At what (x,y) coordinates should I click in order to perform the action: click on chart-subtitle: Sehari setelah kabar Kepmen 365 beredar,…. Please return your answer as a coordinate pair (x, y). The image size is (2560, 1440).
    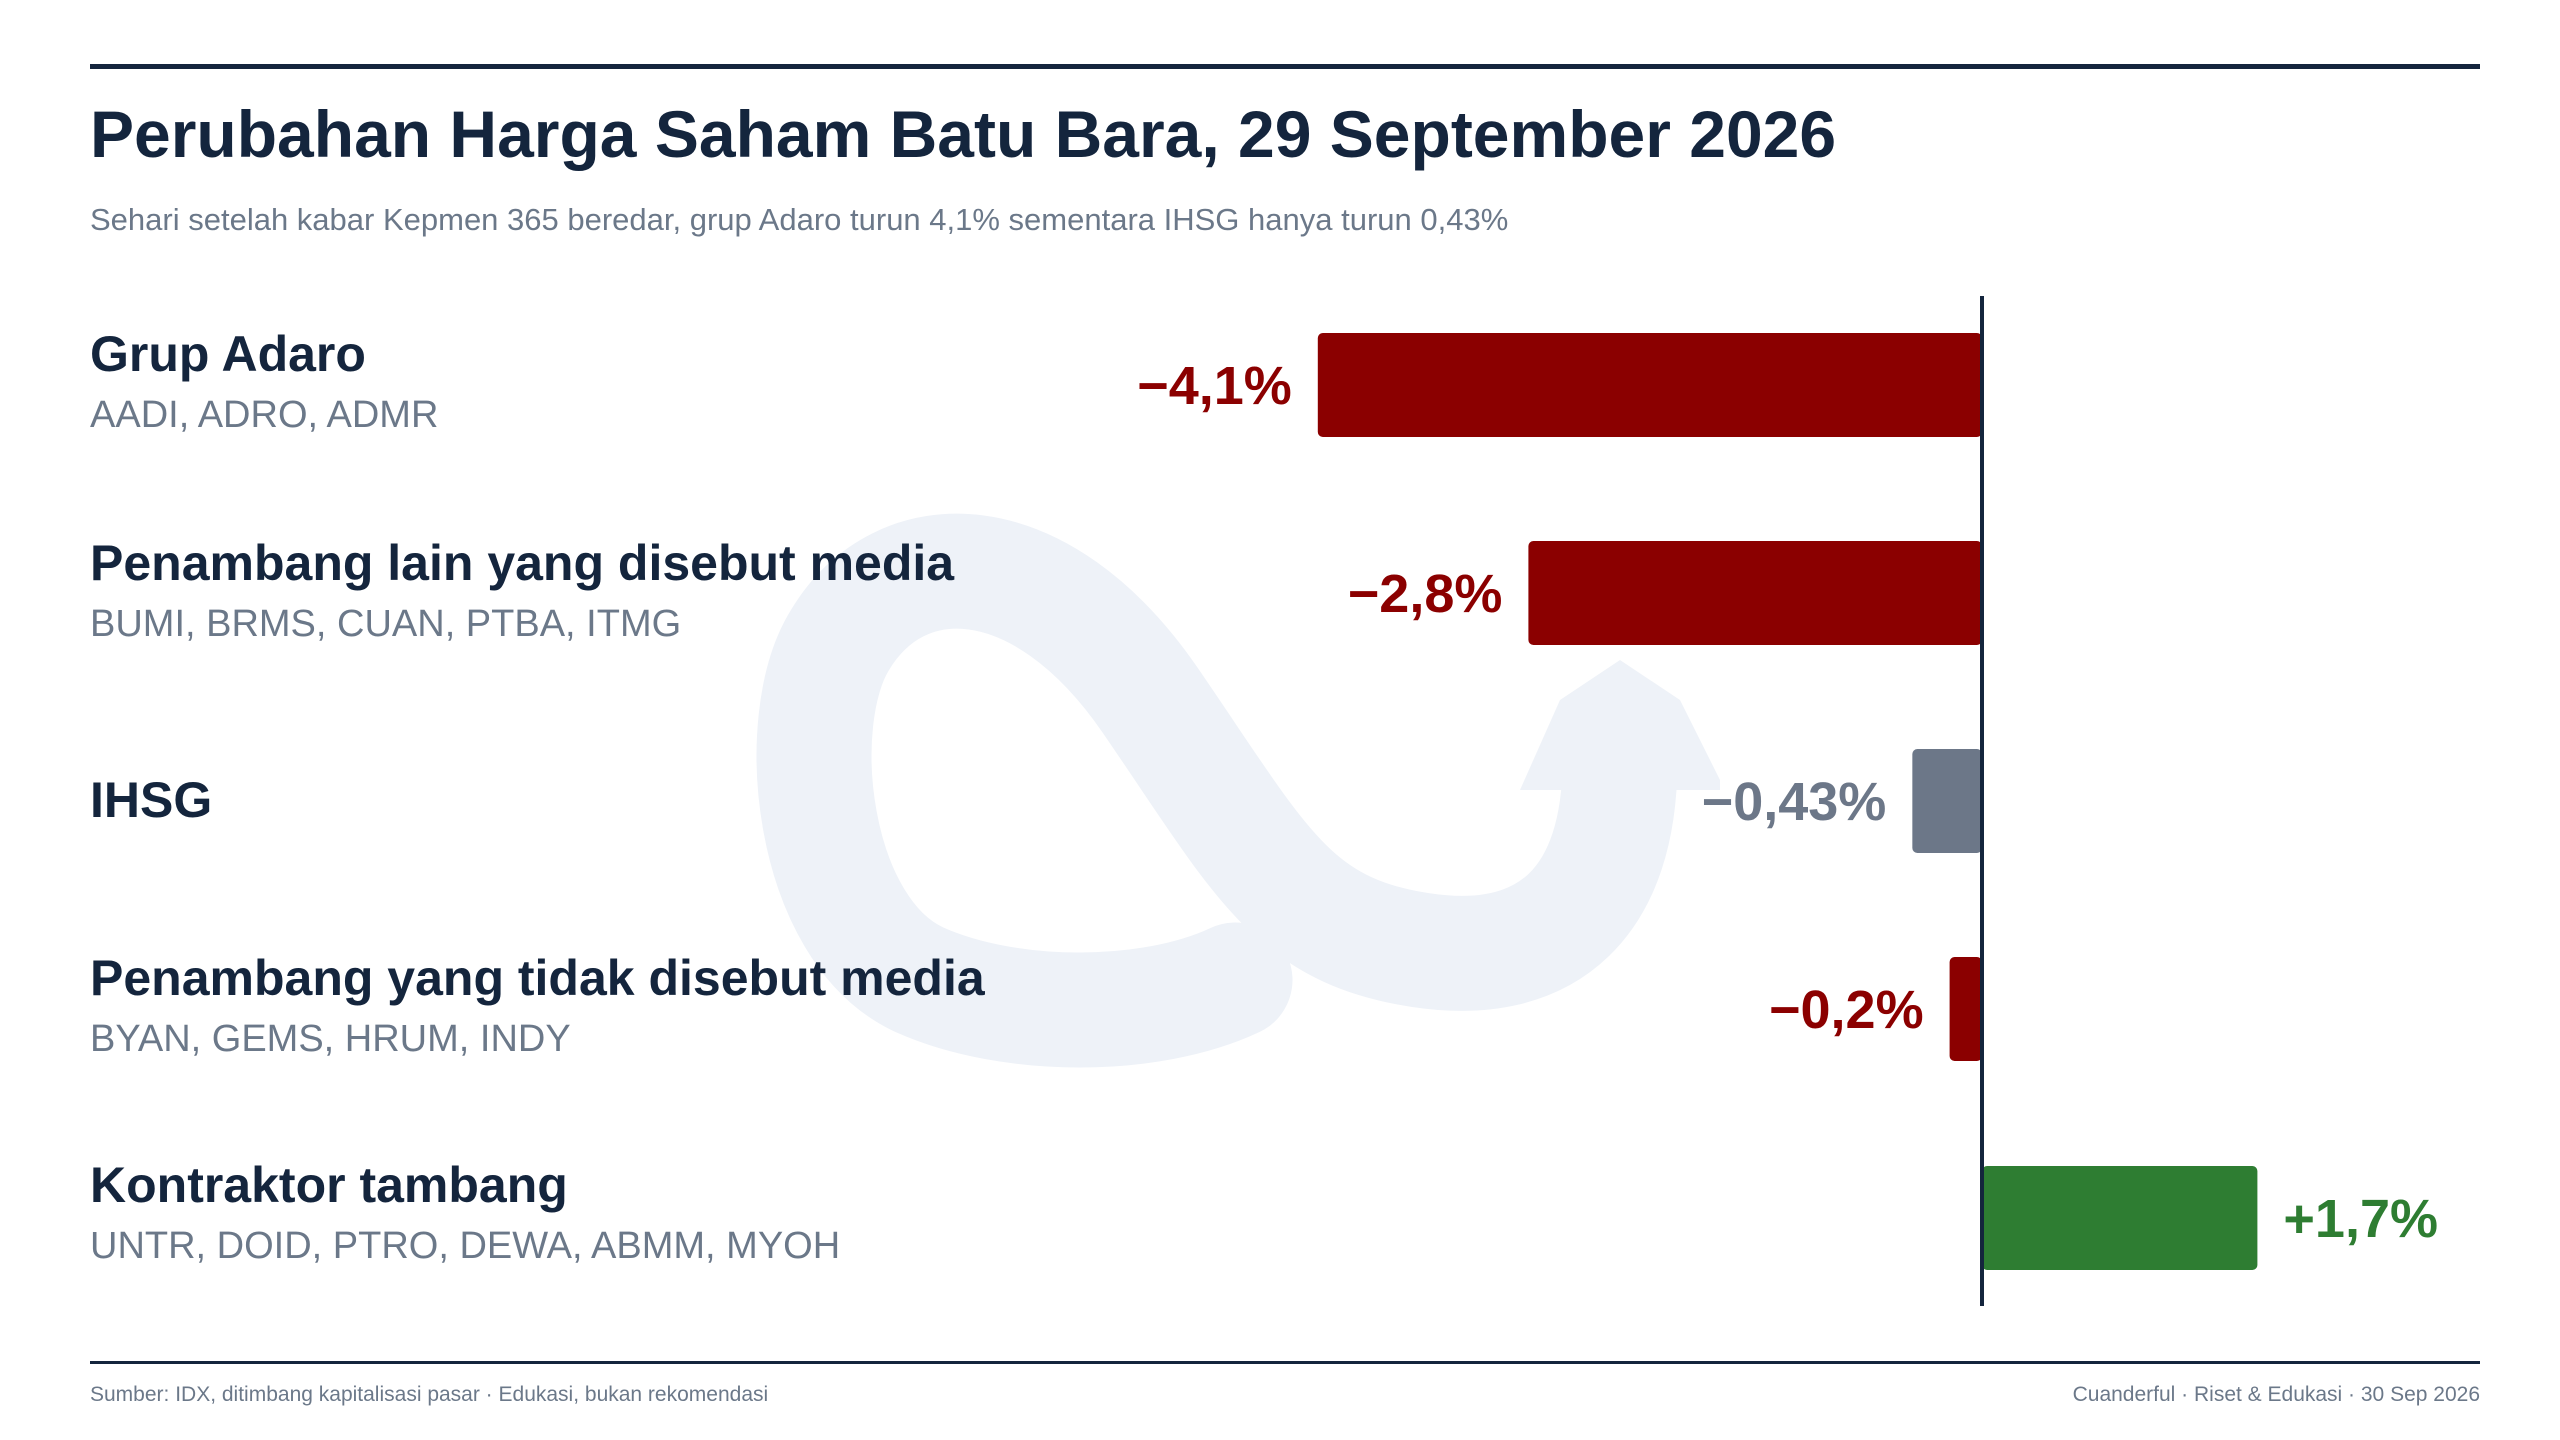
    Looking at the image, I should click on (799, 219).